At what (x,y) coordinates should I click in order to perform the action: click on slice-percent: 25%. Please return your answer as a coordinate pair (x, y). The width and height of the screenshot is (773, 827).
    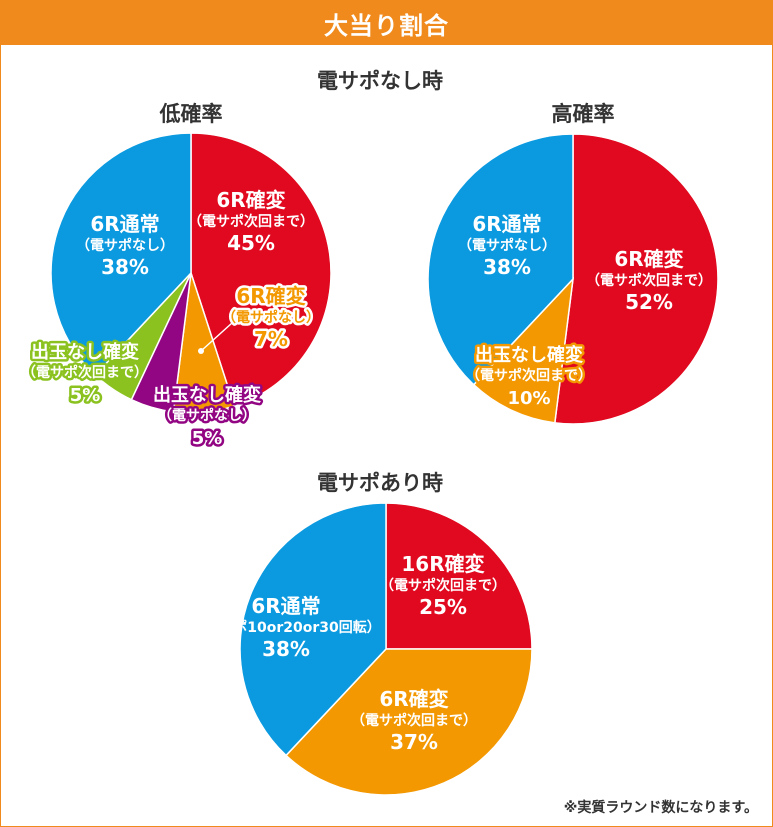
    Looking at the image, I should click on (443, 607).